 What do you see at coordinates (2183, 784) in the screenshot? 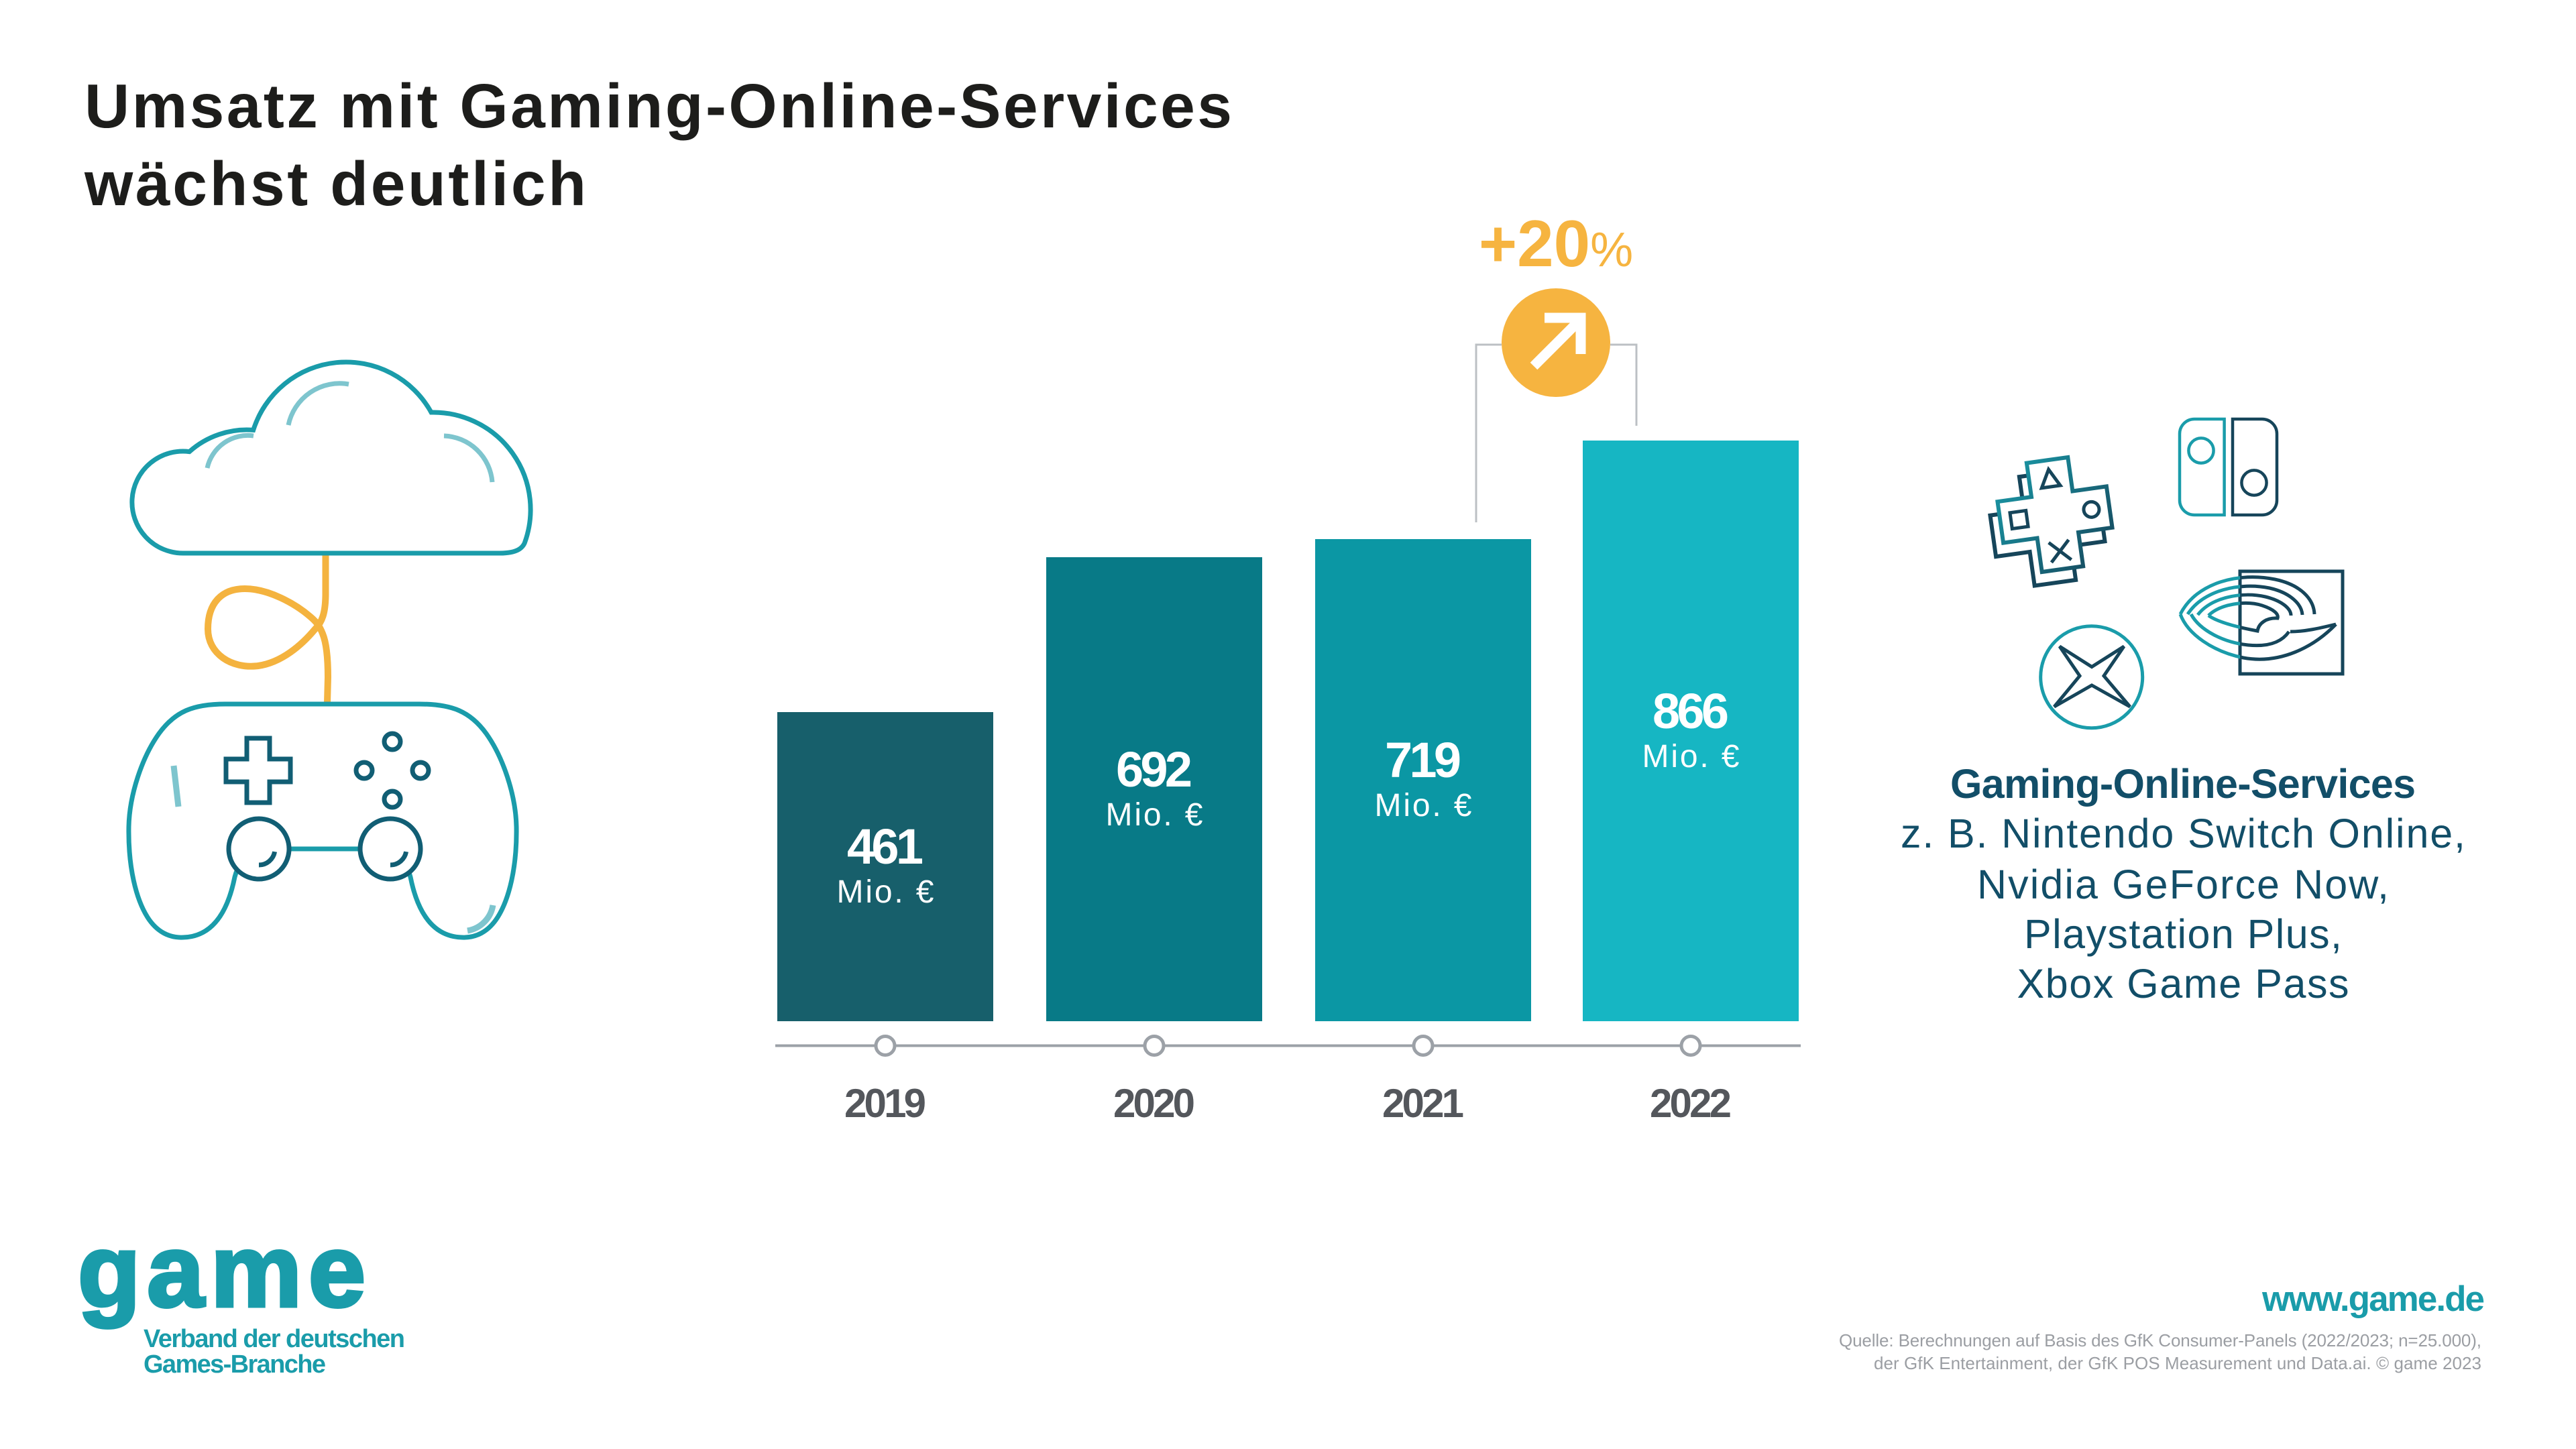
I see `svg-text: Gaming-Online-Services` at bounding box center [2183, 784].